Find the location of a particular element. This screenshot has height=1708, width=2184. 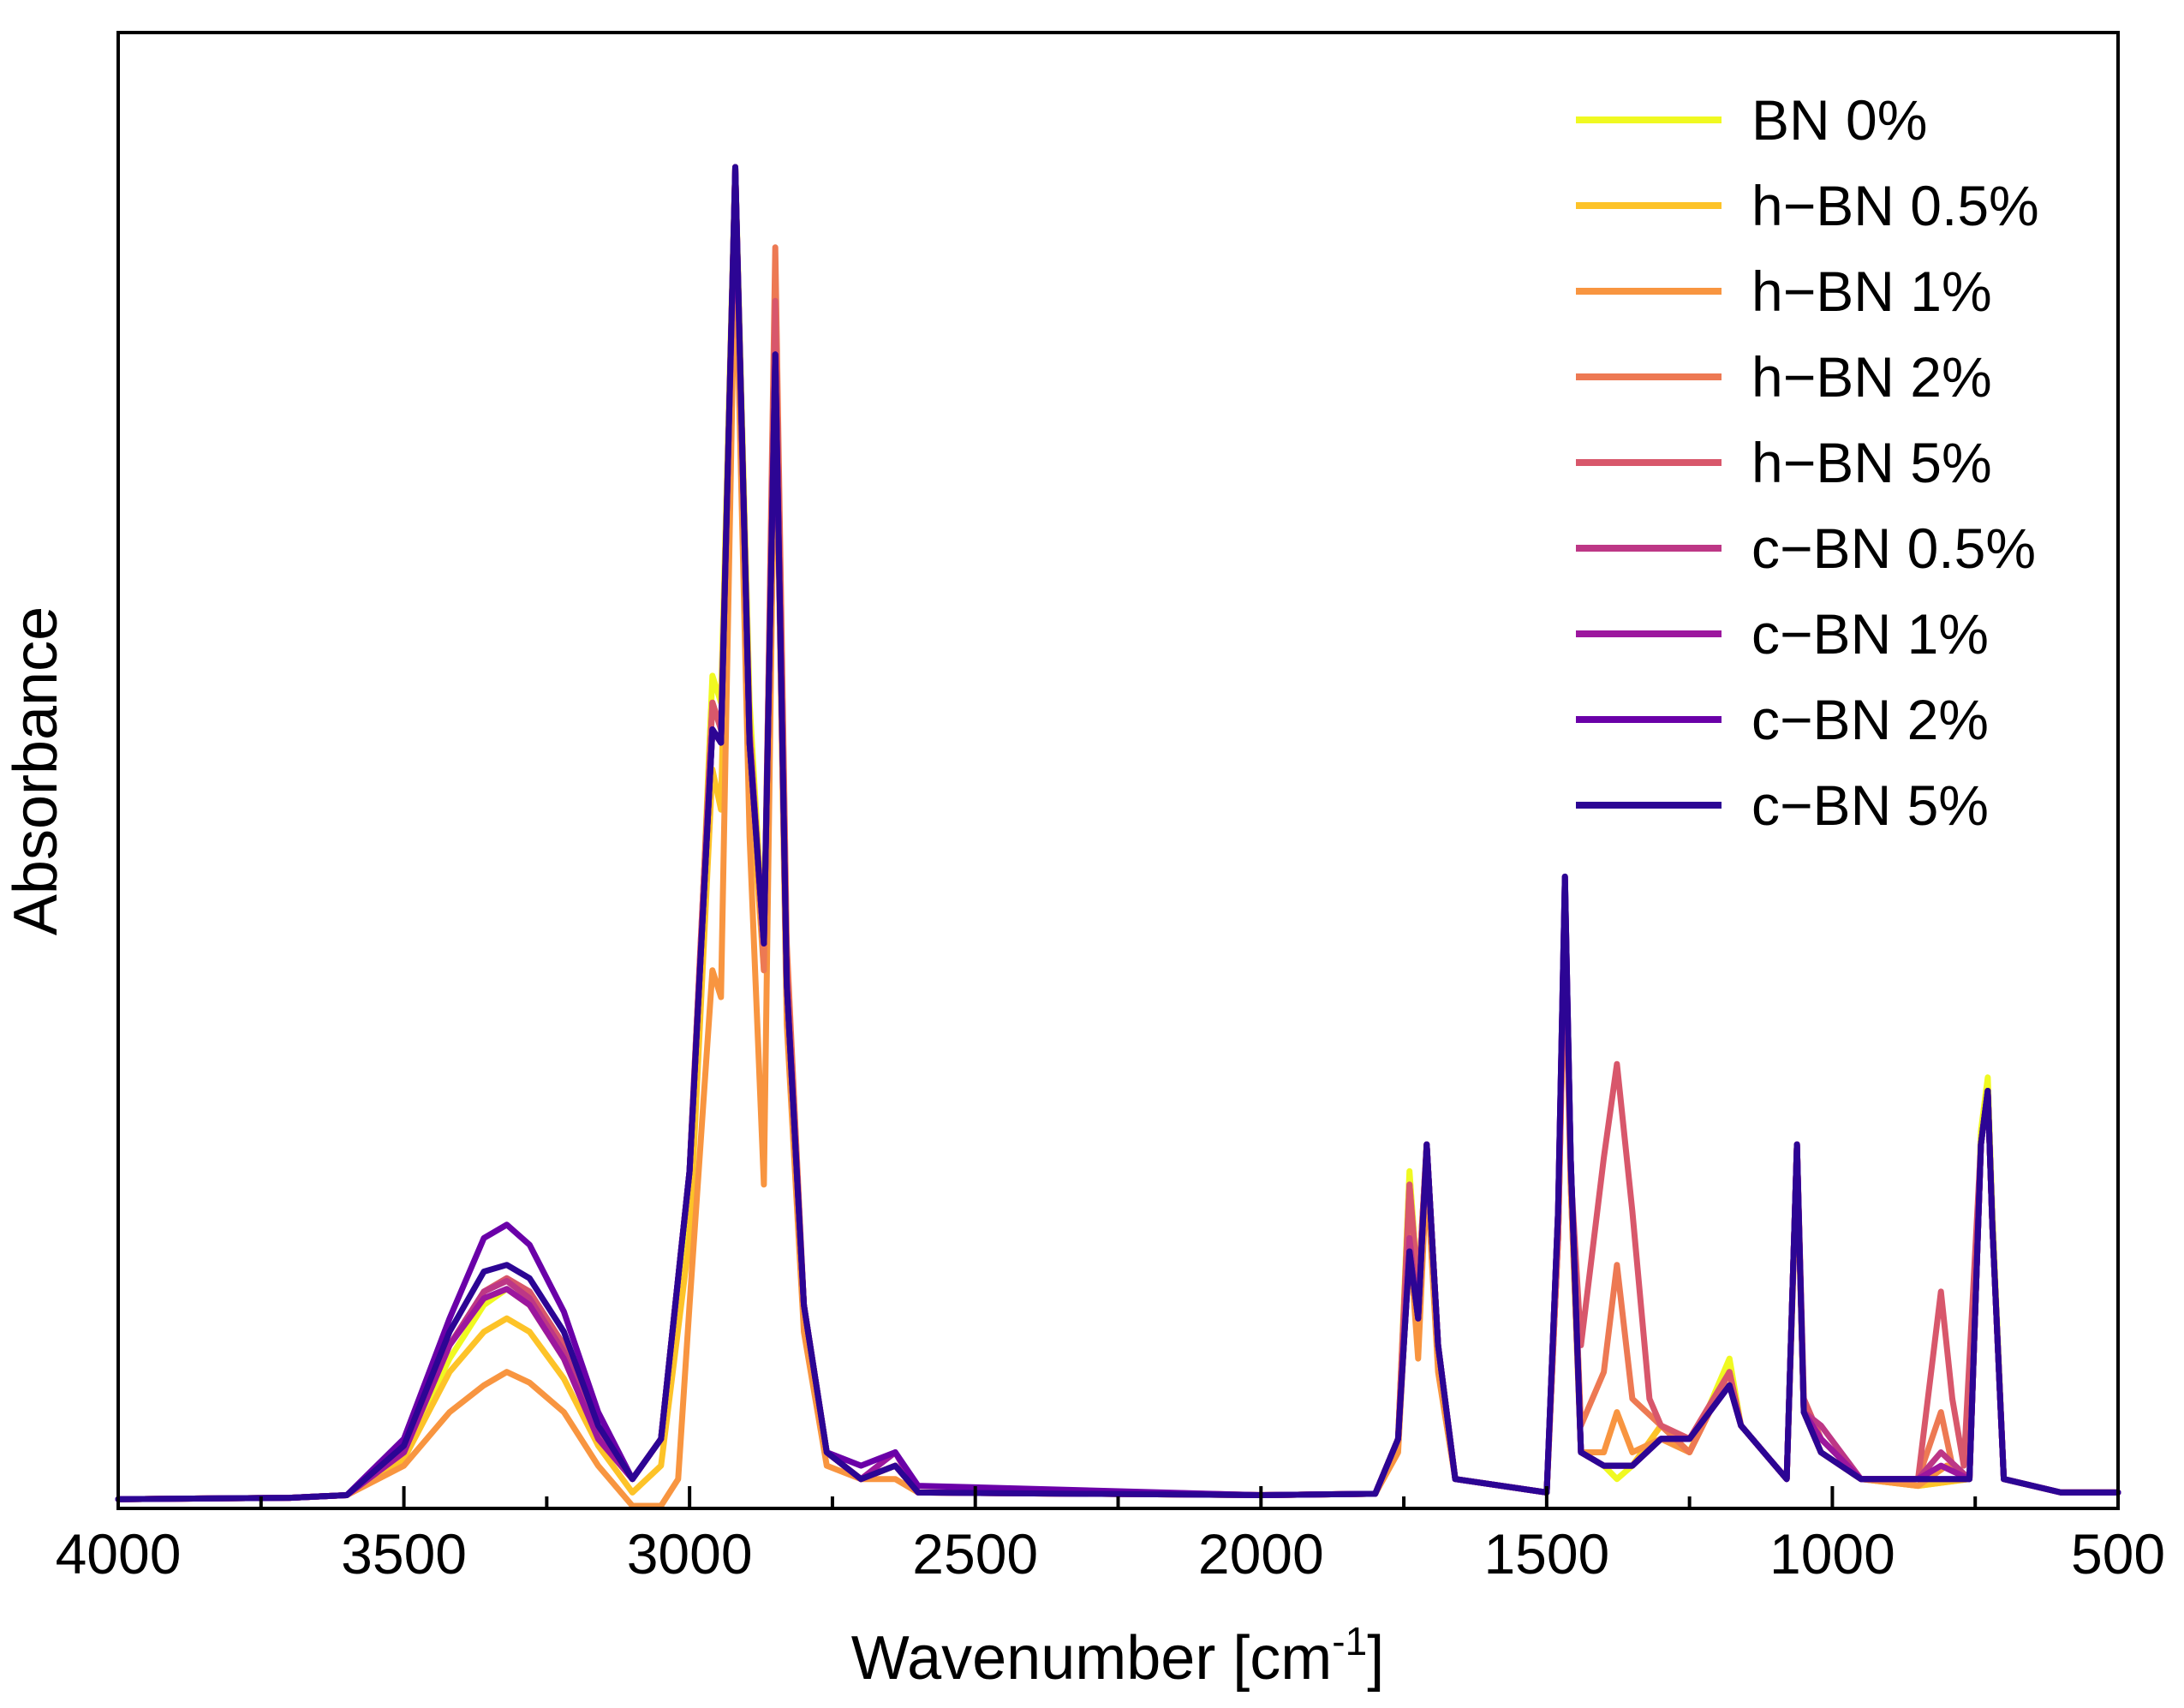

x-axis-title-main: Wavenumber [cm is located at coordinates (1091, 1659).